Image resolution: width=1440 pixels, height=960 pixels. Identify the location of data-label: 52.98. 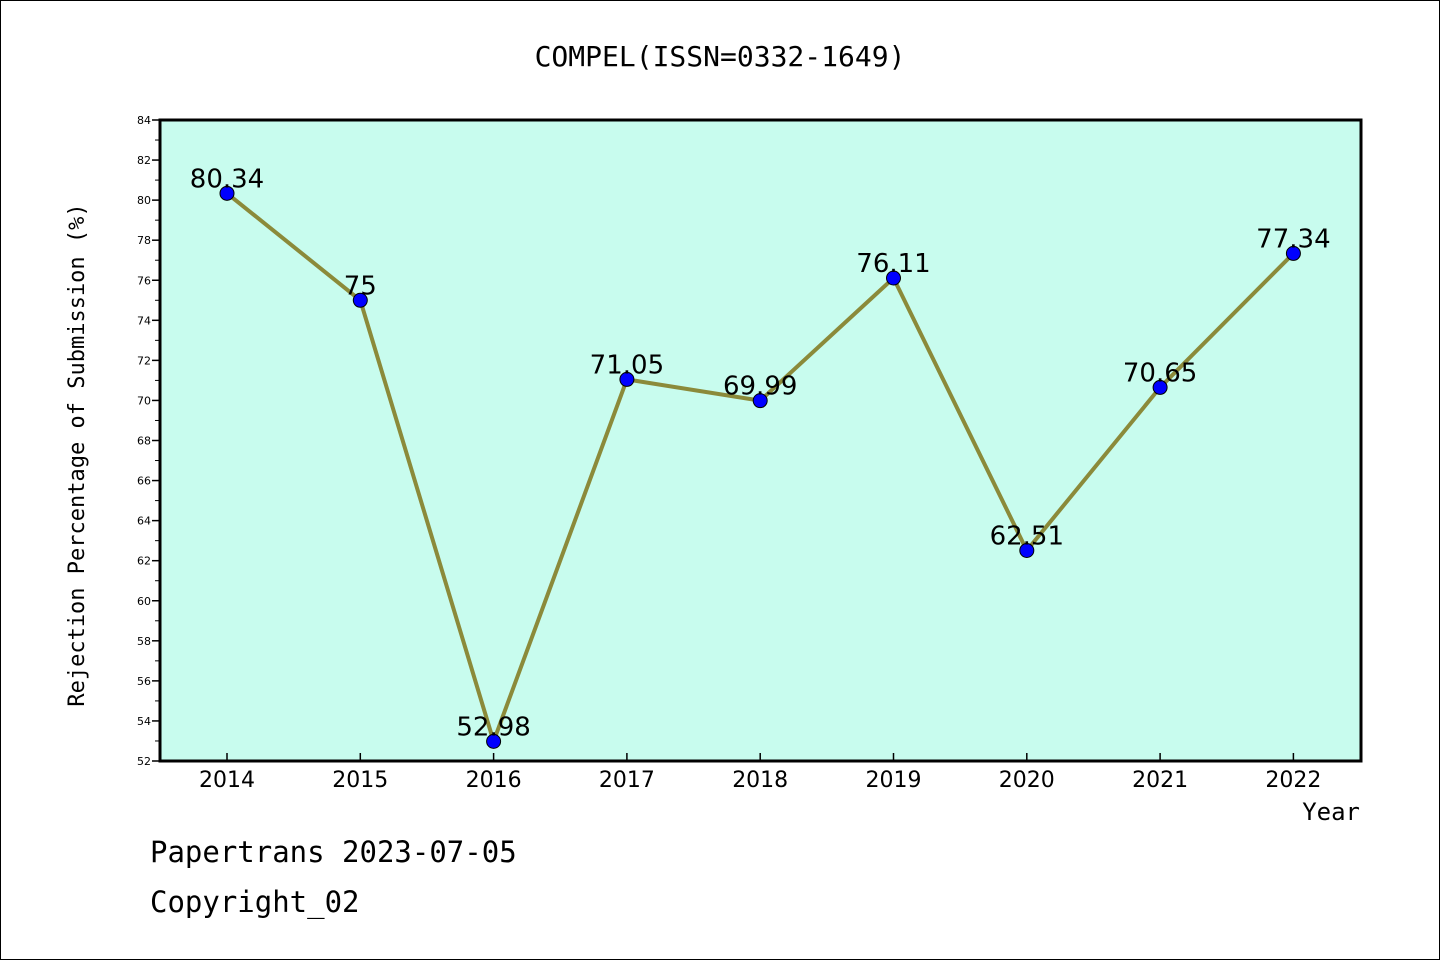
(493, 727).